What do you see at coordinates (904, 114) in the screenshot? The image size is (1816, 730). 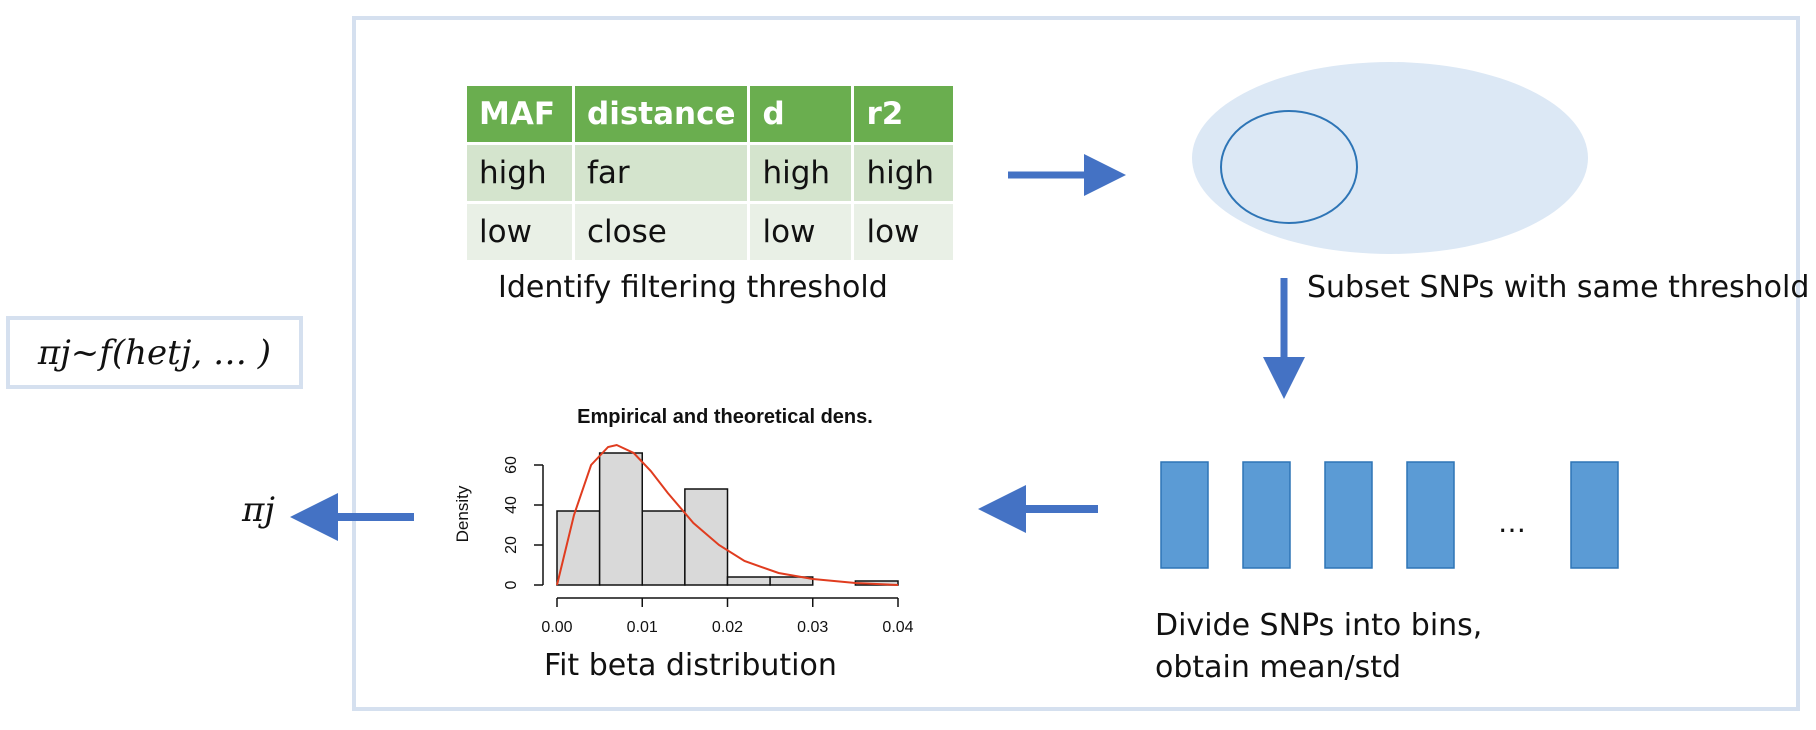 I see `header-r2: r2` at bounding box center [904, 114].